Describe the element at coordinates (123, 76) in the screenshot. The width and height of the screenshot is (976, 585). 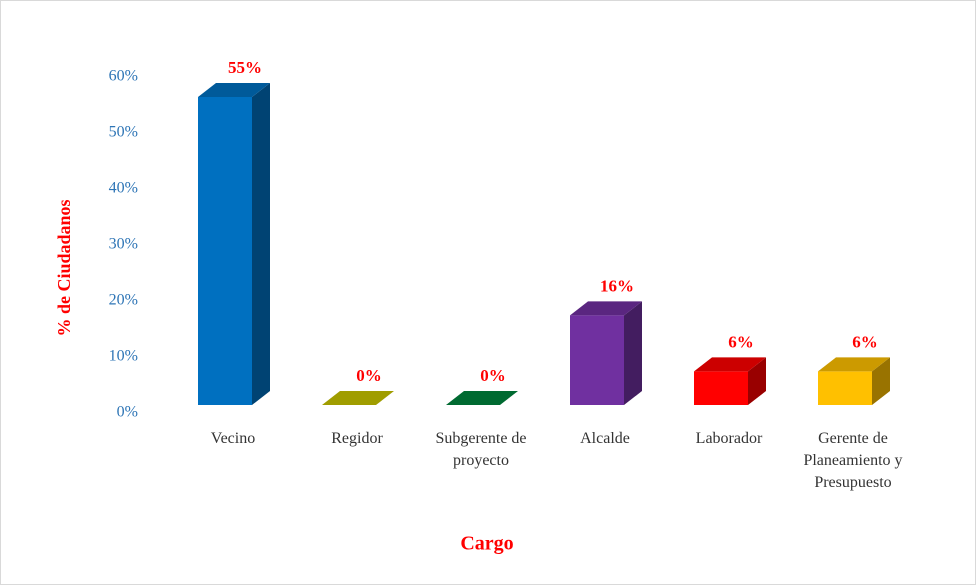
I see `y-tick-label: 60%` at that location.